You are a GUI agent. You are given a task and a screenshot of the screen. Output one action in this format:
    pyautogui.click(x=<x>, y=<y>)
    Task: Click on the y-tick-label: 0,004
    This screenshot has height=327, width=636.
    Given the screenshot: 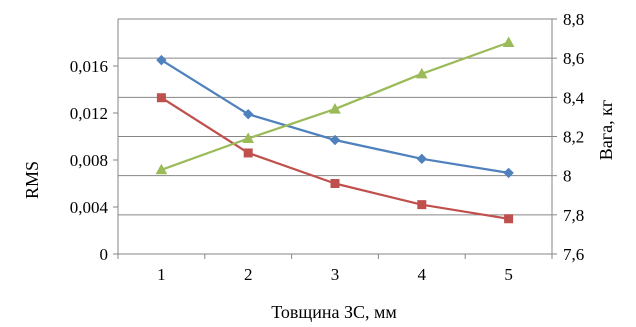 What is the action you would take?
    pyautogui.click(x=89, y=207)
    